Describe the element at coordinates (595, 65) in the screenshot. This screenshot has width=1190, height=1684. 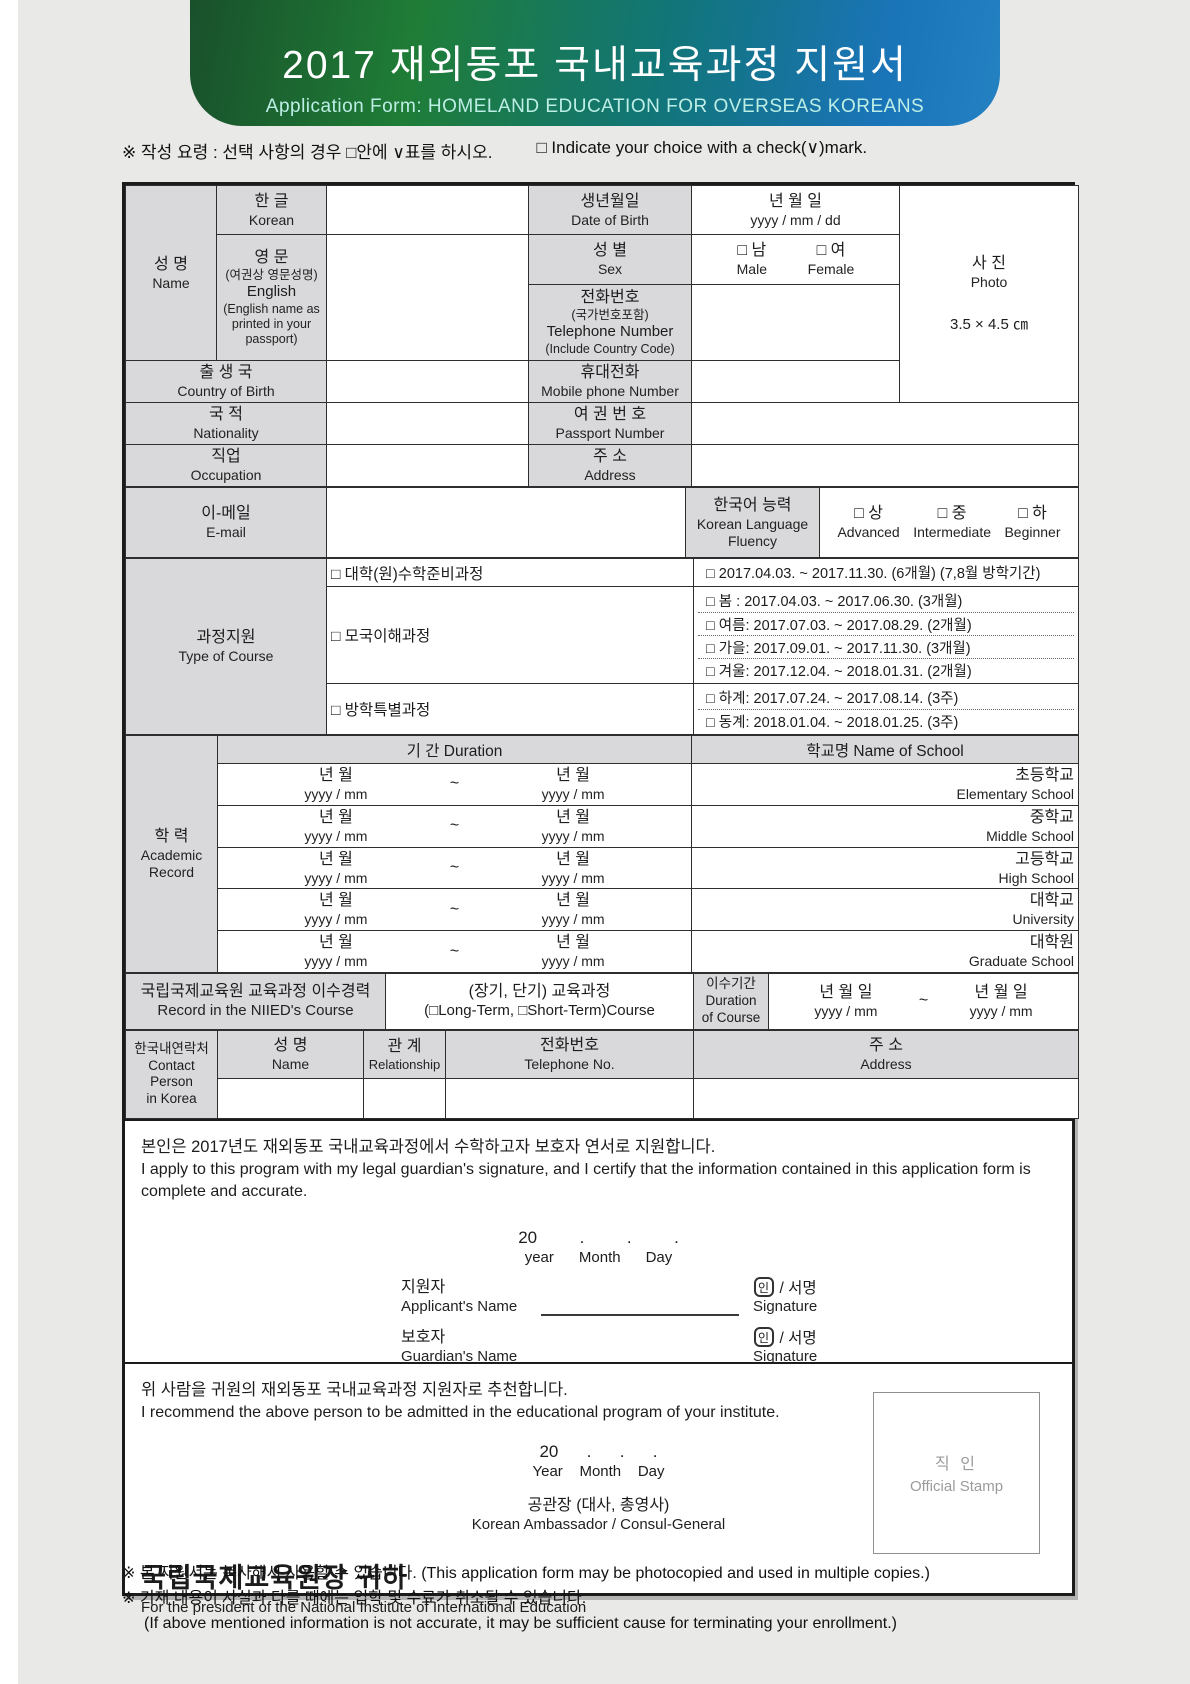
I see `form-title: 2017 재외동포 국내교육과정 지원서` at that location.